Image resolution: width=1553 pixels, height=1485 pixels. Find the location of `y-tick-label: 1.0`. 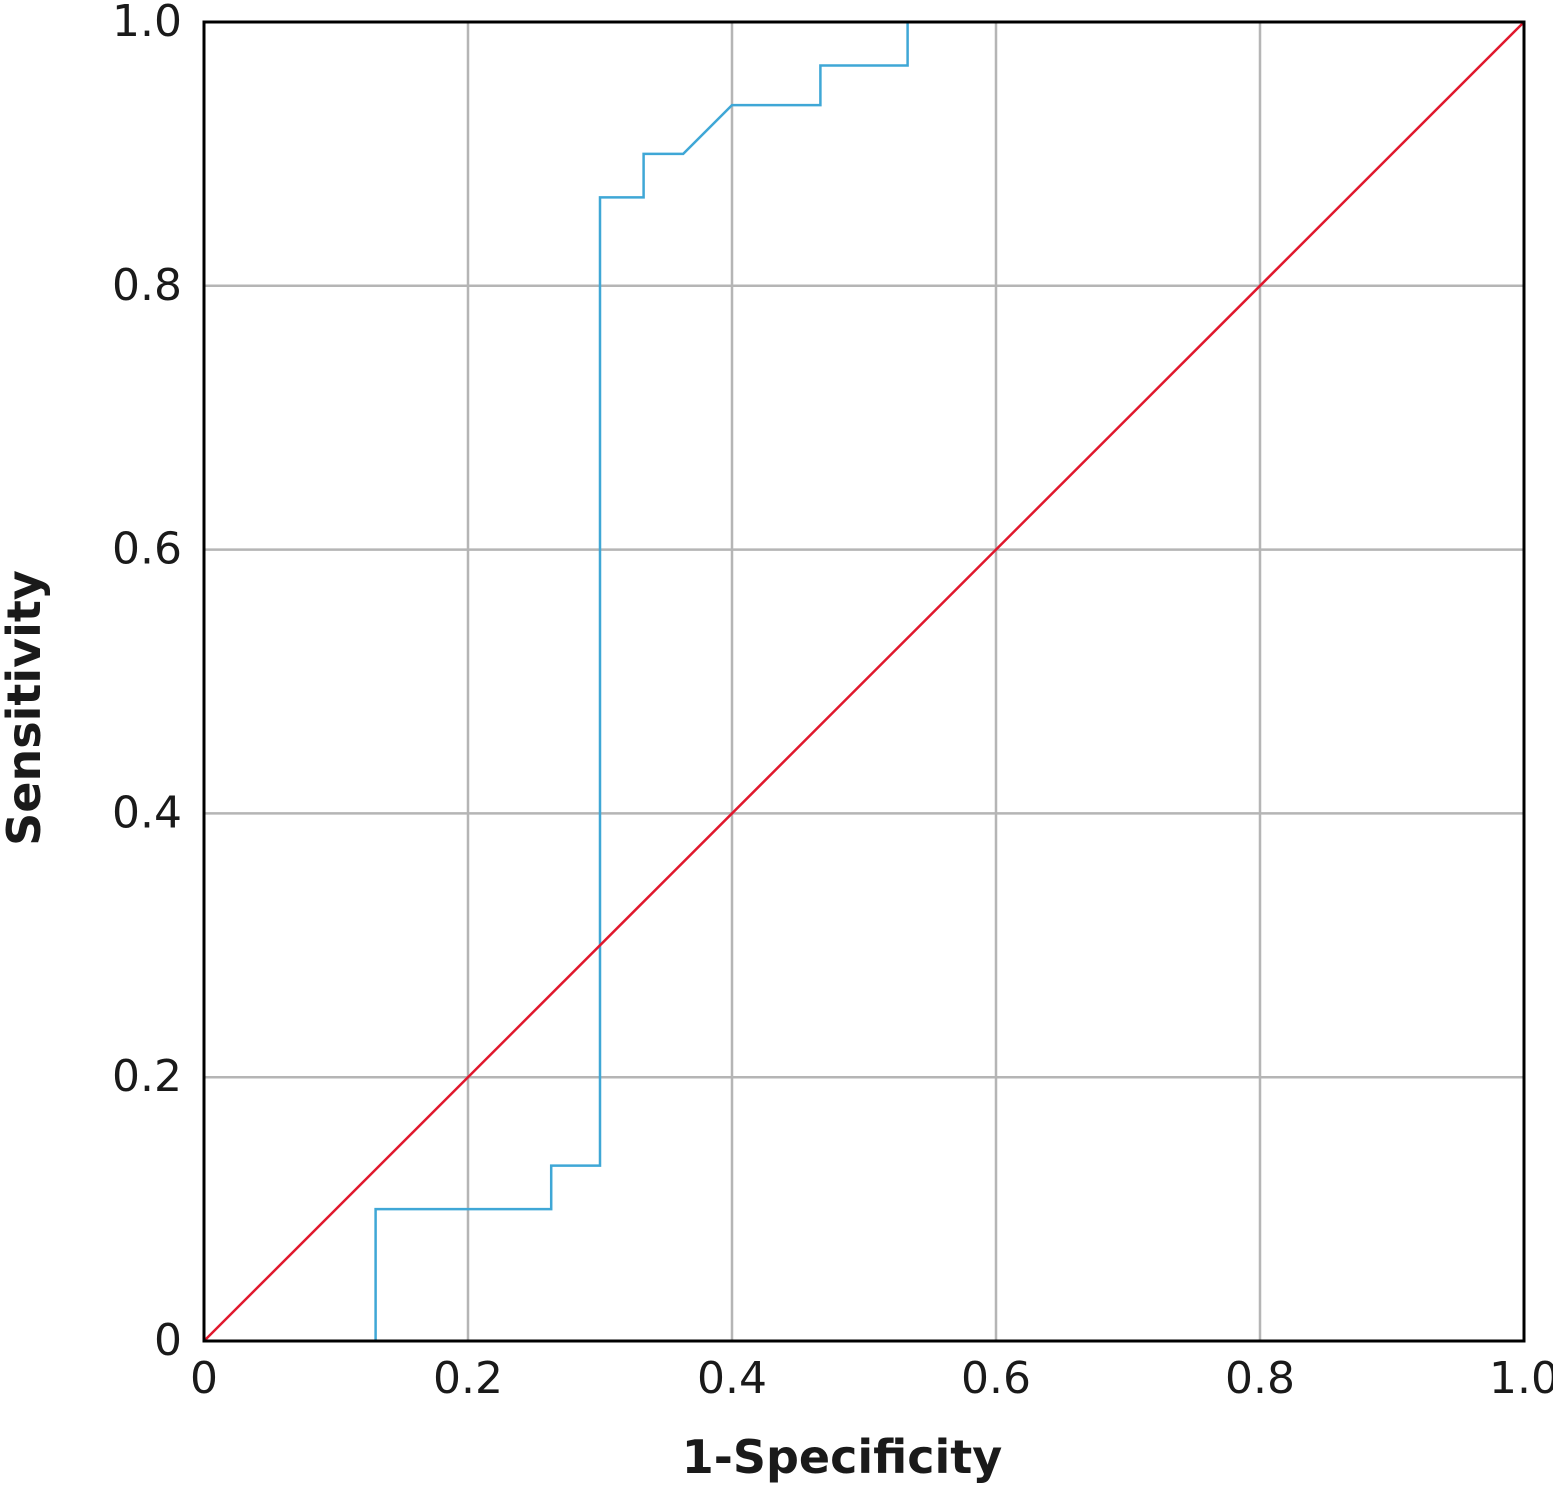

y-tick-label: 1.0 is located at coordinates (147, 23).